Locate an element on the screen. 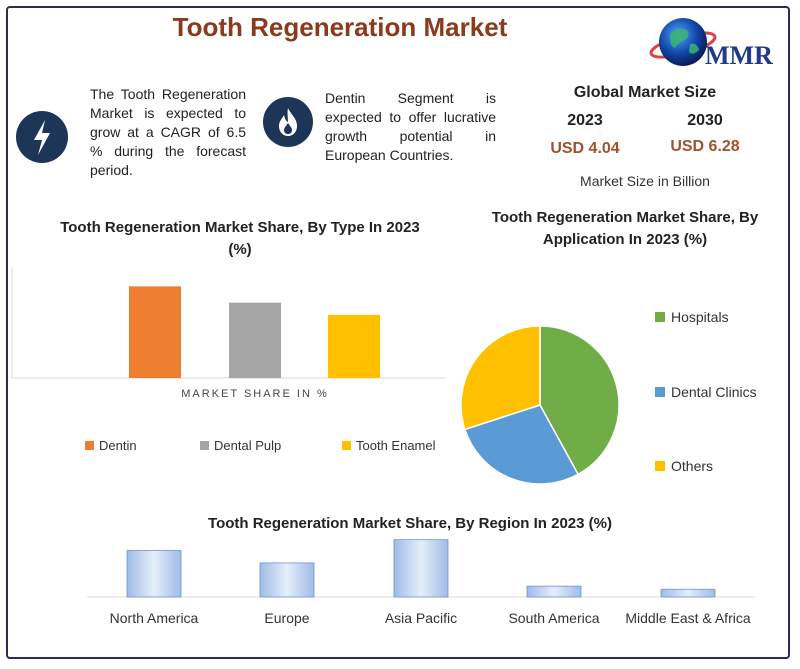 The image size is (800, 669). legend-dentin: Dentin is located at coordinates (111, 445).